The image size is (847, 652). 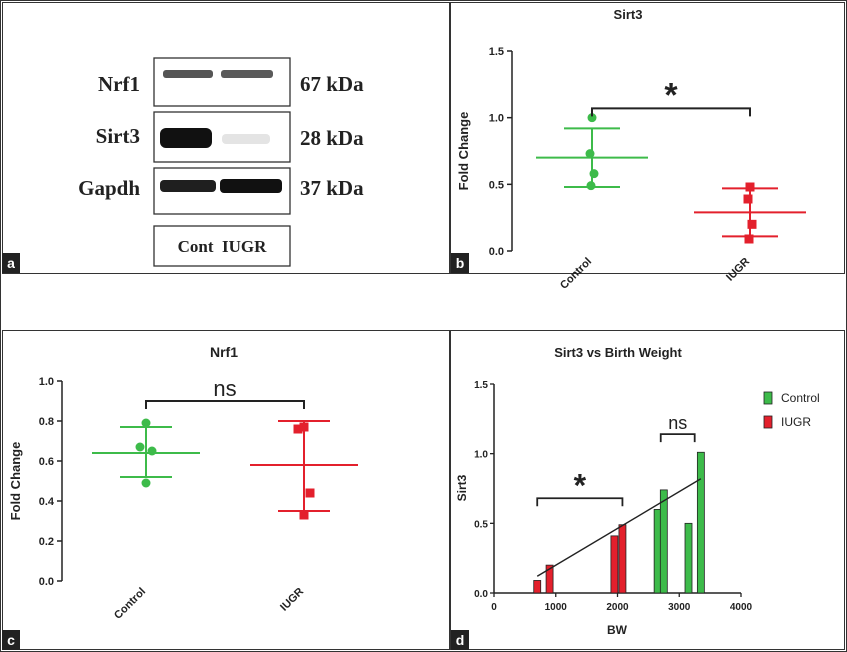 I want to click on blot-row-size-gapdh: 37 kDa, so click(x=332, y=188).